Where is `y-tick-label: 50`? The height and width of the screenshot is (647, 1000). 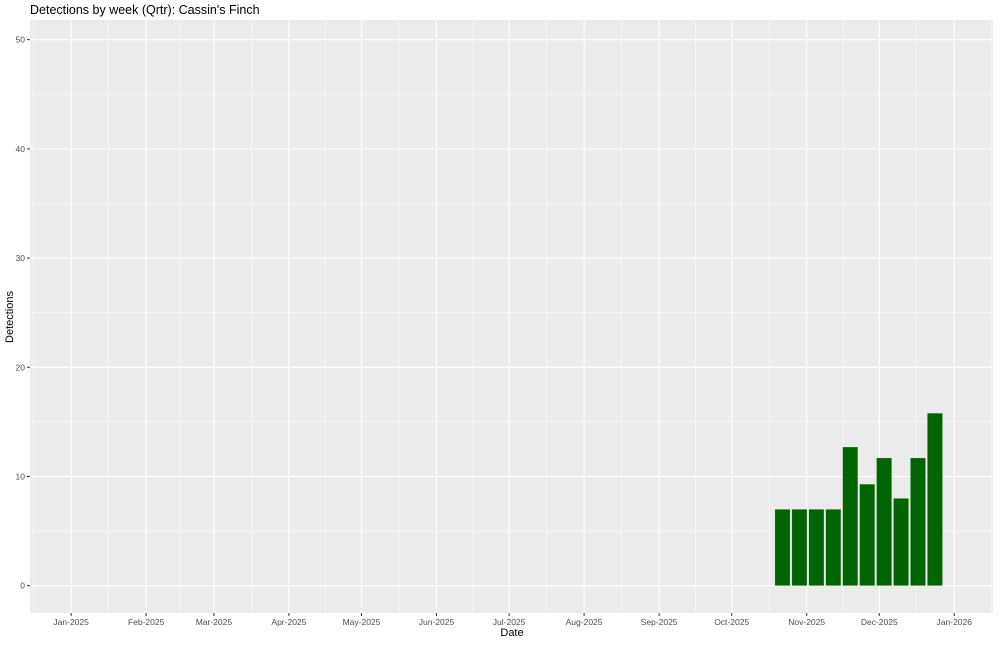
y-tick-label: 50 is located at coordinates (21, 40).